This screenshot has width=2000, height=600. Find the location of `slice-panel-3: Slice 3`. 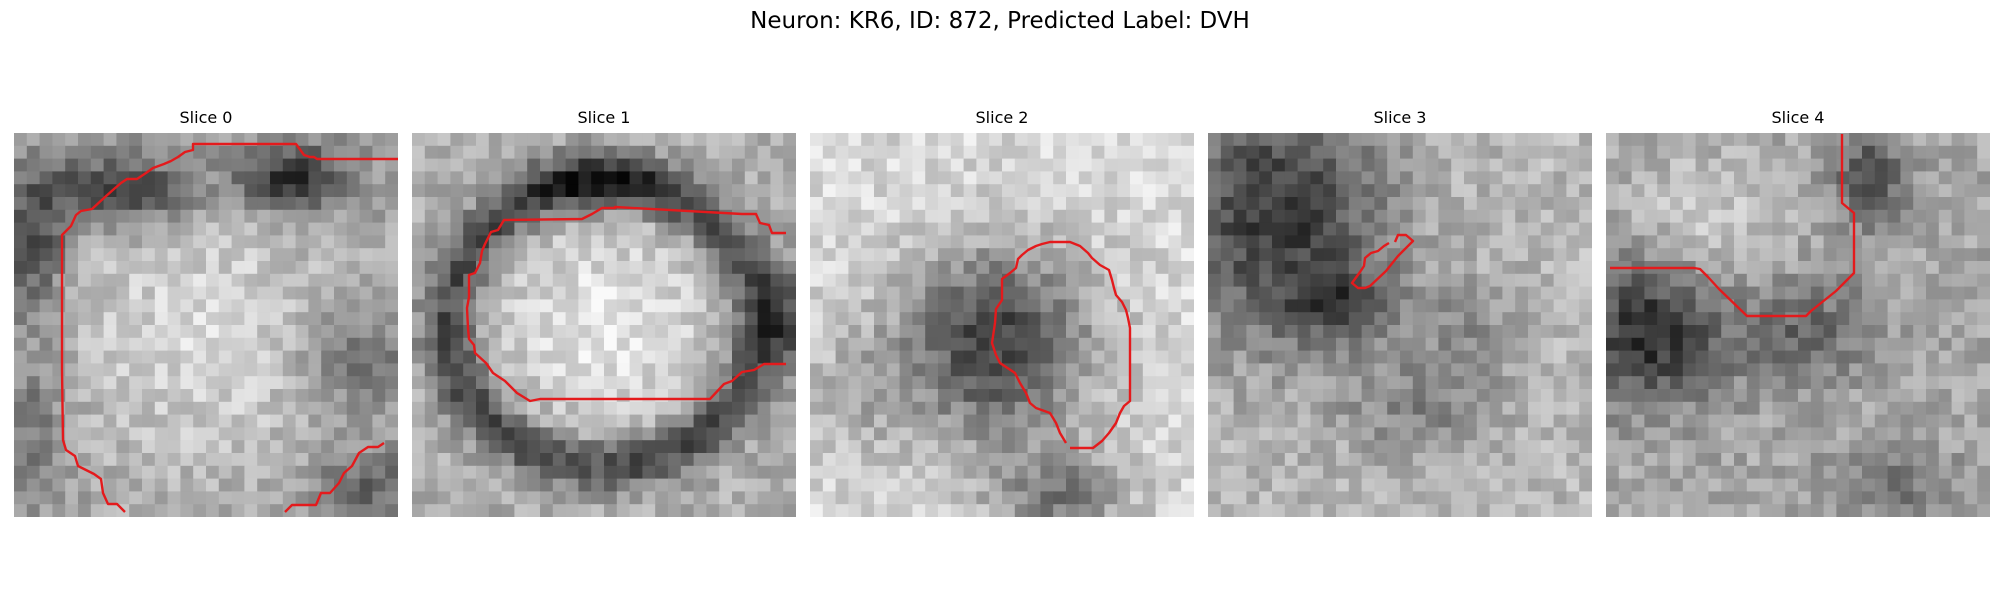

slice-panel-3: Slice 3 is located at coordinates (1400, 312).